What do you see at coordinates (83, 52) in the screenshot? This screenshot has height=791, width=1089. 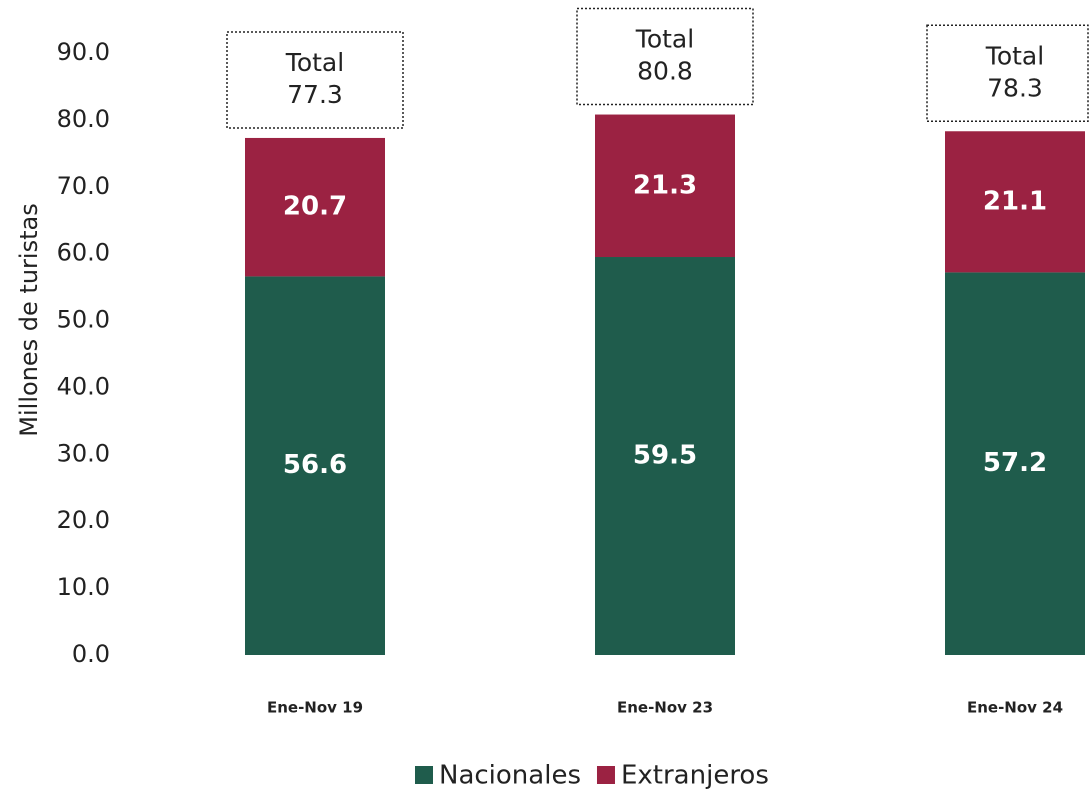 I see `y-tick-label: 90.0` at bounding box center [83, 52].